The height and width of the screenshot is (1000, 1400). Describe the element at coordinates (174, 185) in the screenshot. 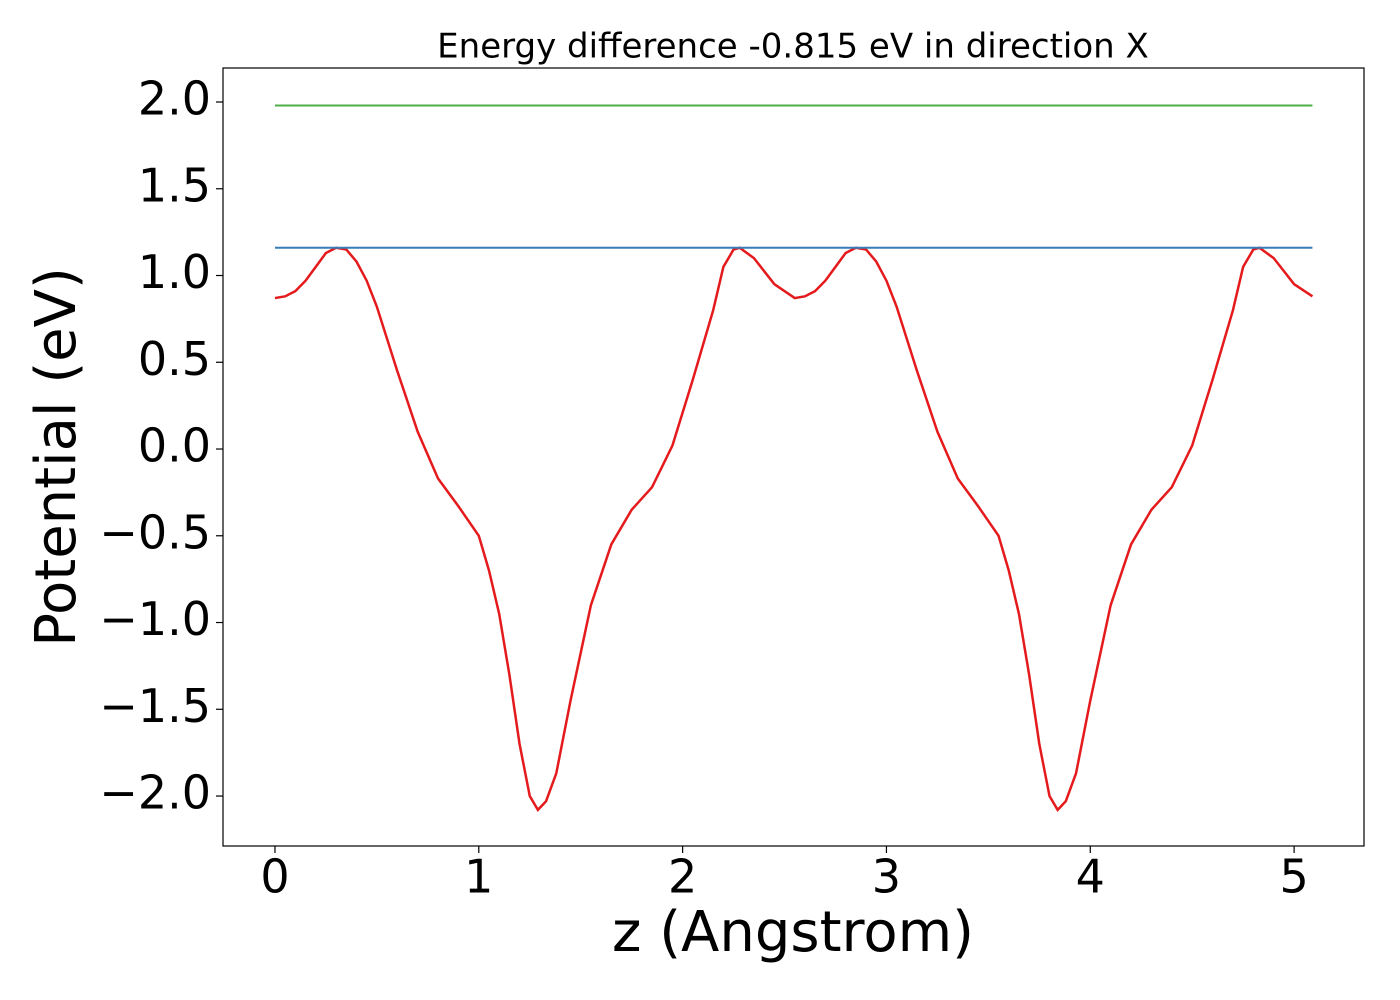

I see `y-tick-label: 1.5` at that location.